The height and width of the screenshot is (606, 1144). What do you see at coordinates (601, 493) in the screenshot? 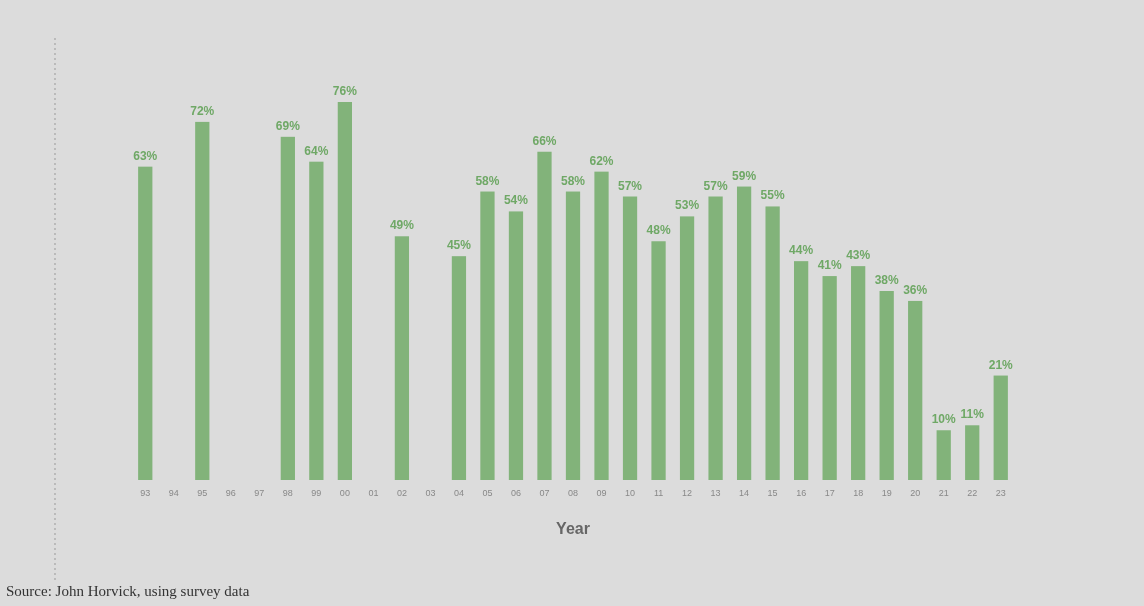
I see `x-tick-label: 09` at bounding box center [601, 493].